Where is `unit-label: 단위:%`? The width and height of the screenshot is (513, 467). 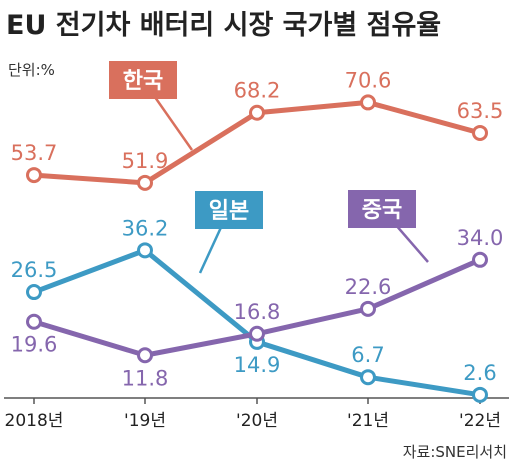
unit-label: 단위:% is located at coordinates (31, 70).